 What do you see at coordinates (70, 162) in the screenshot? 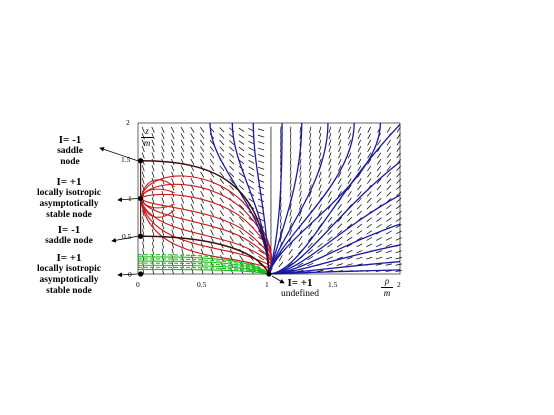
I see `label-saddle-top-l3: node` at bounding box center [70, 162].